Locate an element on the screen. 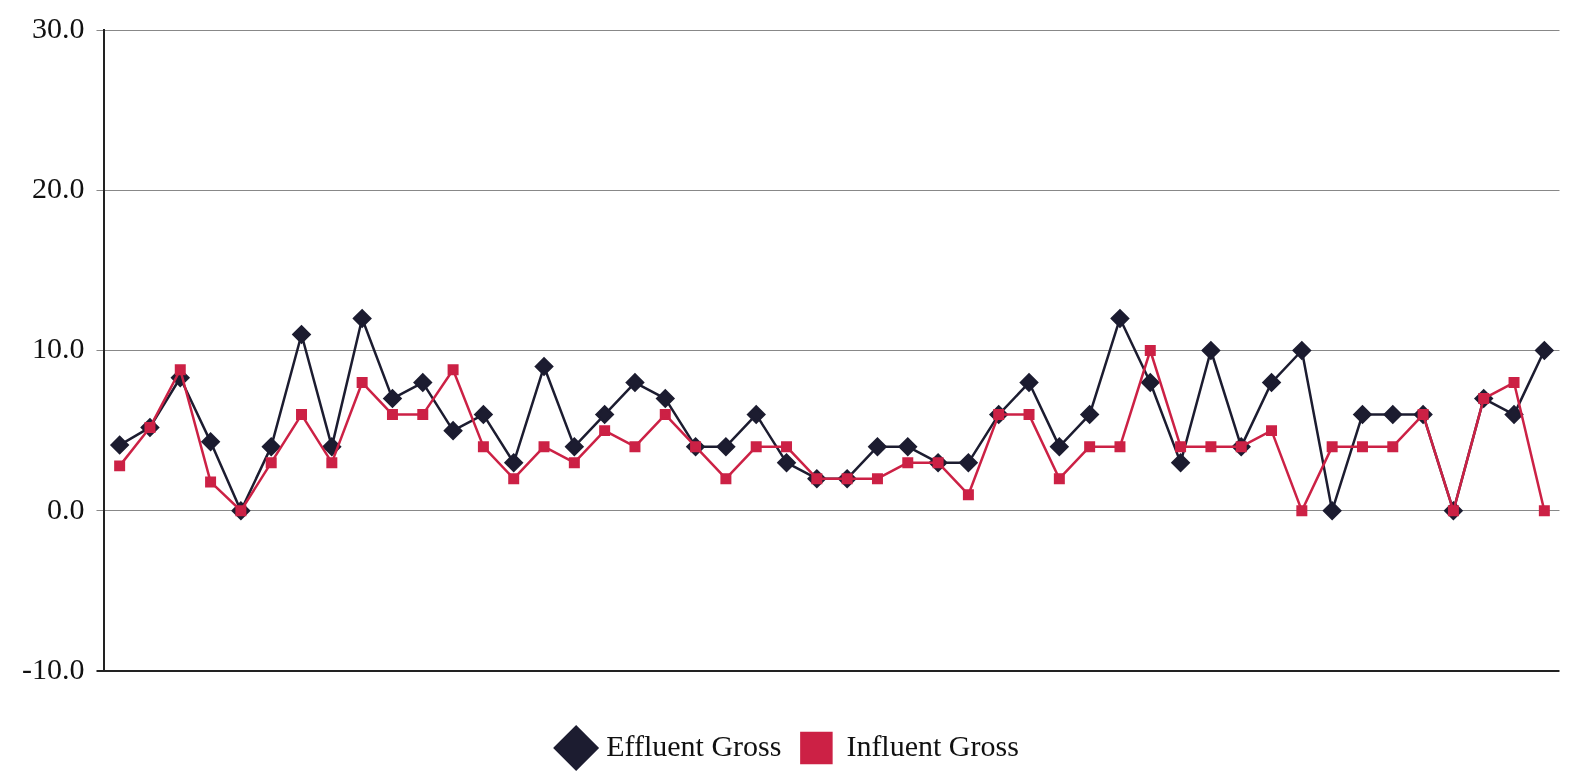  legend-label: Effluent Gross is located at coordinates (694, 745).